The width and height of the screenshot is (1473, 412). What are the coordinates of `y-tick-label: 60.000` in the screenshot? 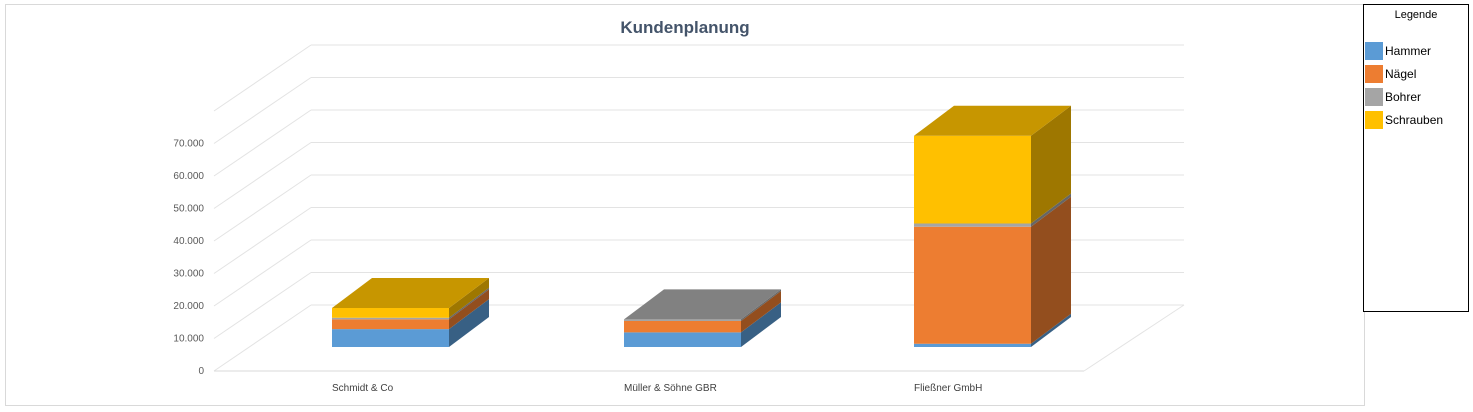 It's located at (188, 176).